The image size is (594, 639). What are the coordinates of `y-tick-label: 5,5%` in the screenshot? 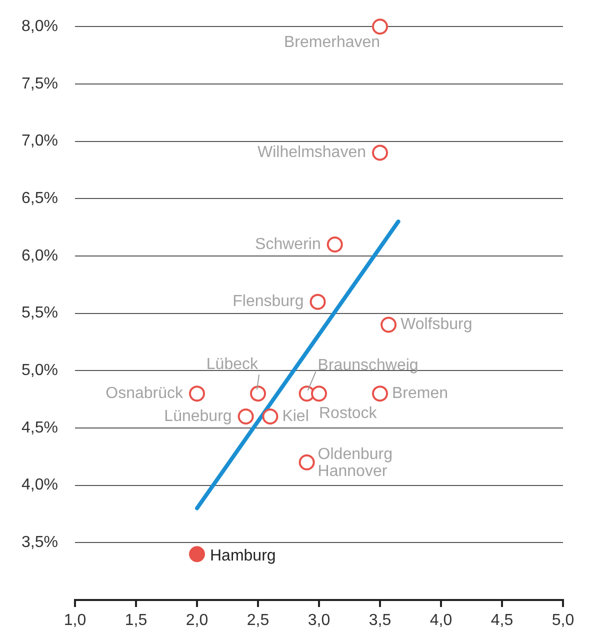 It's located at (40, 313).